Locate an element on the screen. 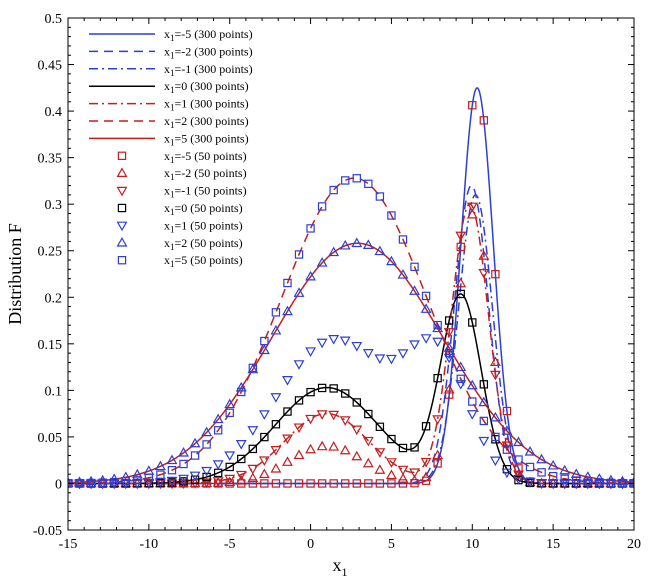 The height and width of the screenshot is (578, 650). legend-label: x1=2 (300 points) is located at coordinates (206, 122).